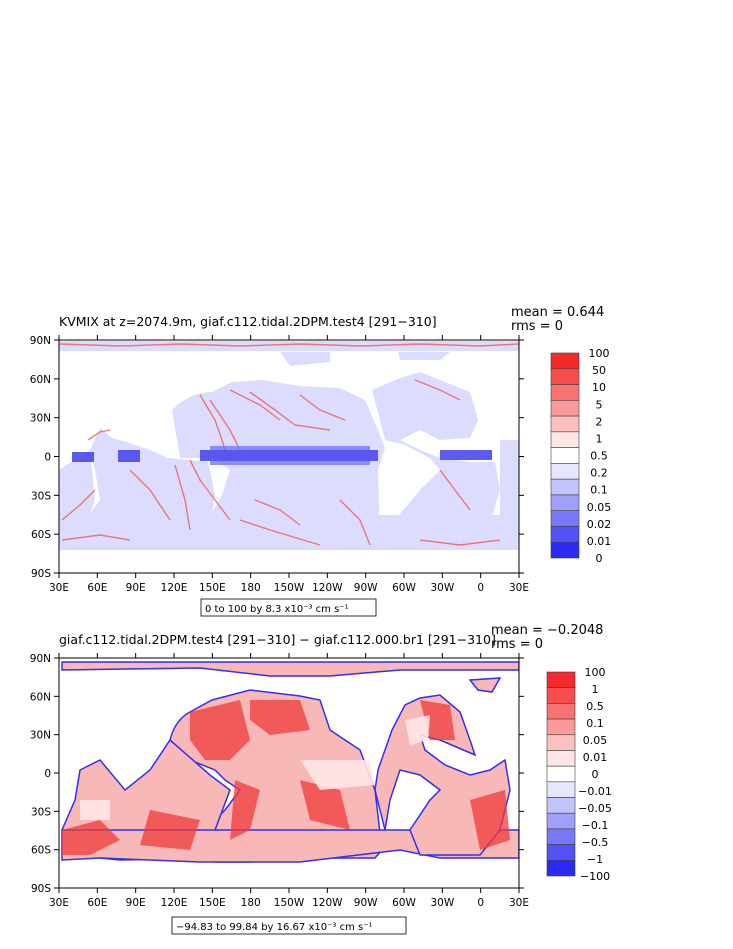  I want to click on colorbar-label: 0.2, so click(599, 473).